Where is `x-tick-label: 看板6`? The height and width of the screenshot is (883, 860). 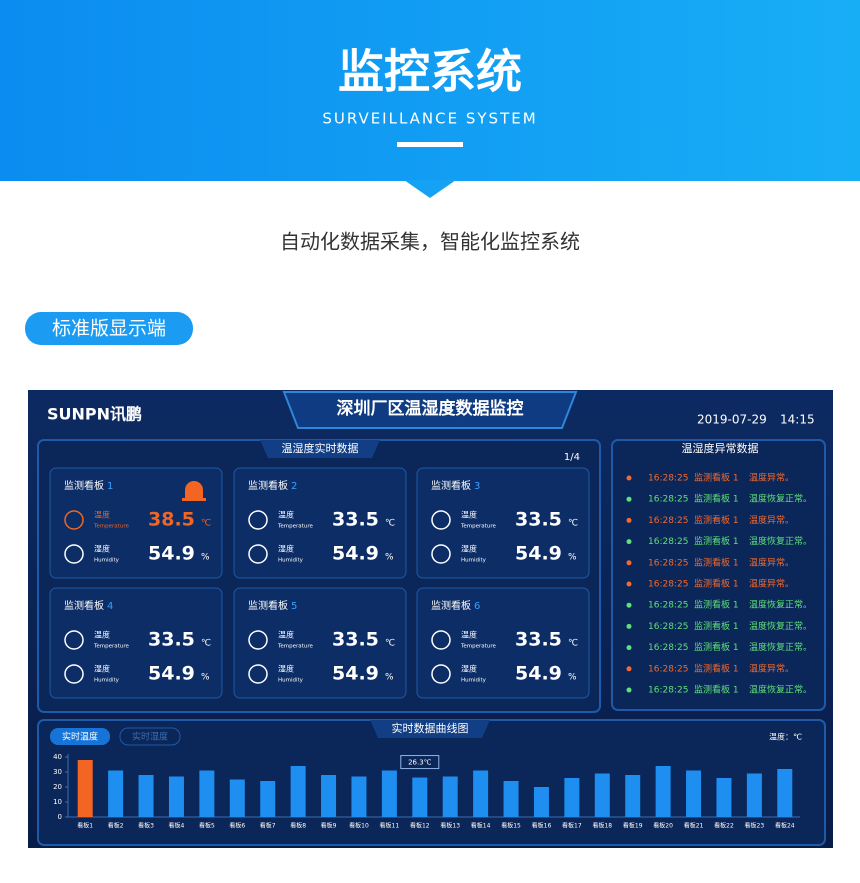 x-tick-label: 看板6 is located at coordinates (237, 826).